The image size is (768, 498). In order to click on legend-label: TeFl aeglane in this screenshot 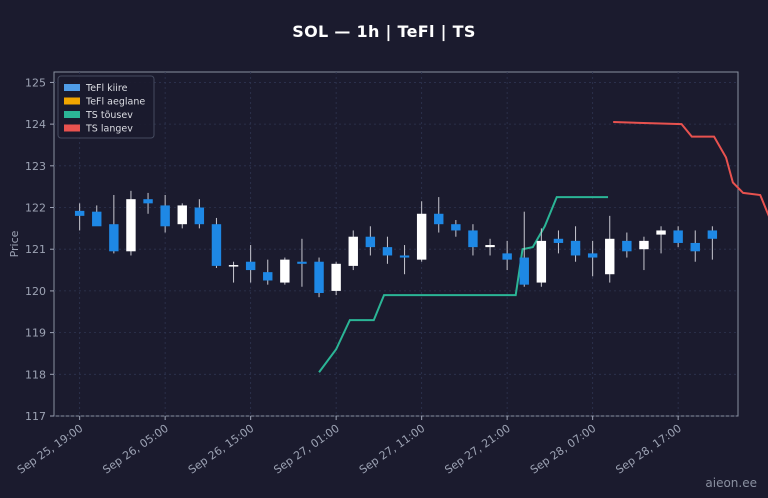, I will do `click(115, 102)`.